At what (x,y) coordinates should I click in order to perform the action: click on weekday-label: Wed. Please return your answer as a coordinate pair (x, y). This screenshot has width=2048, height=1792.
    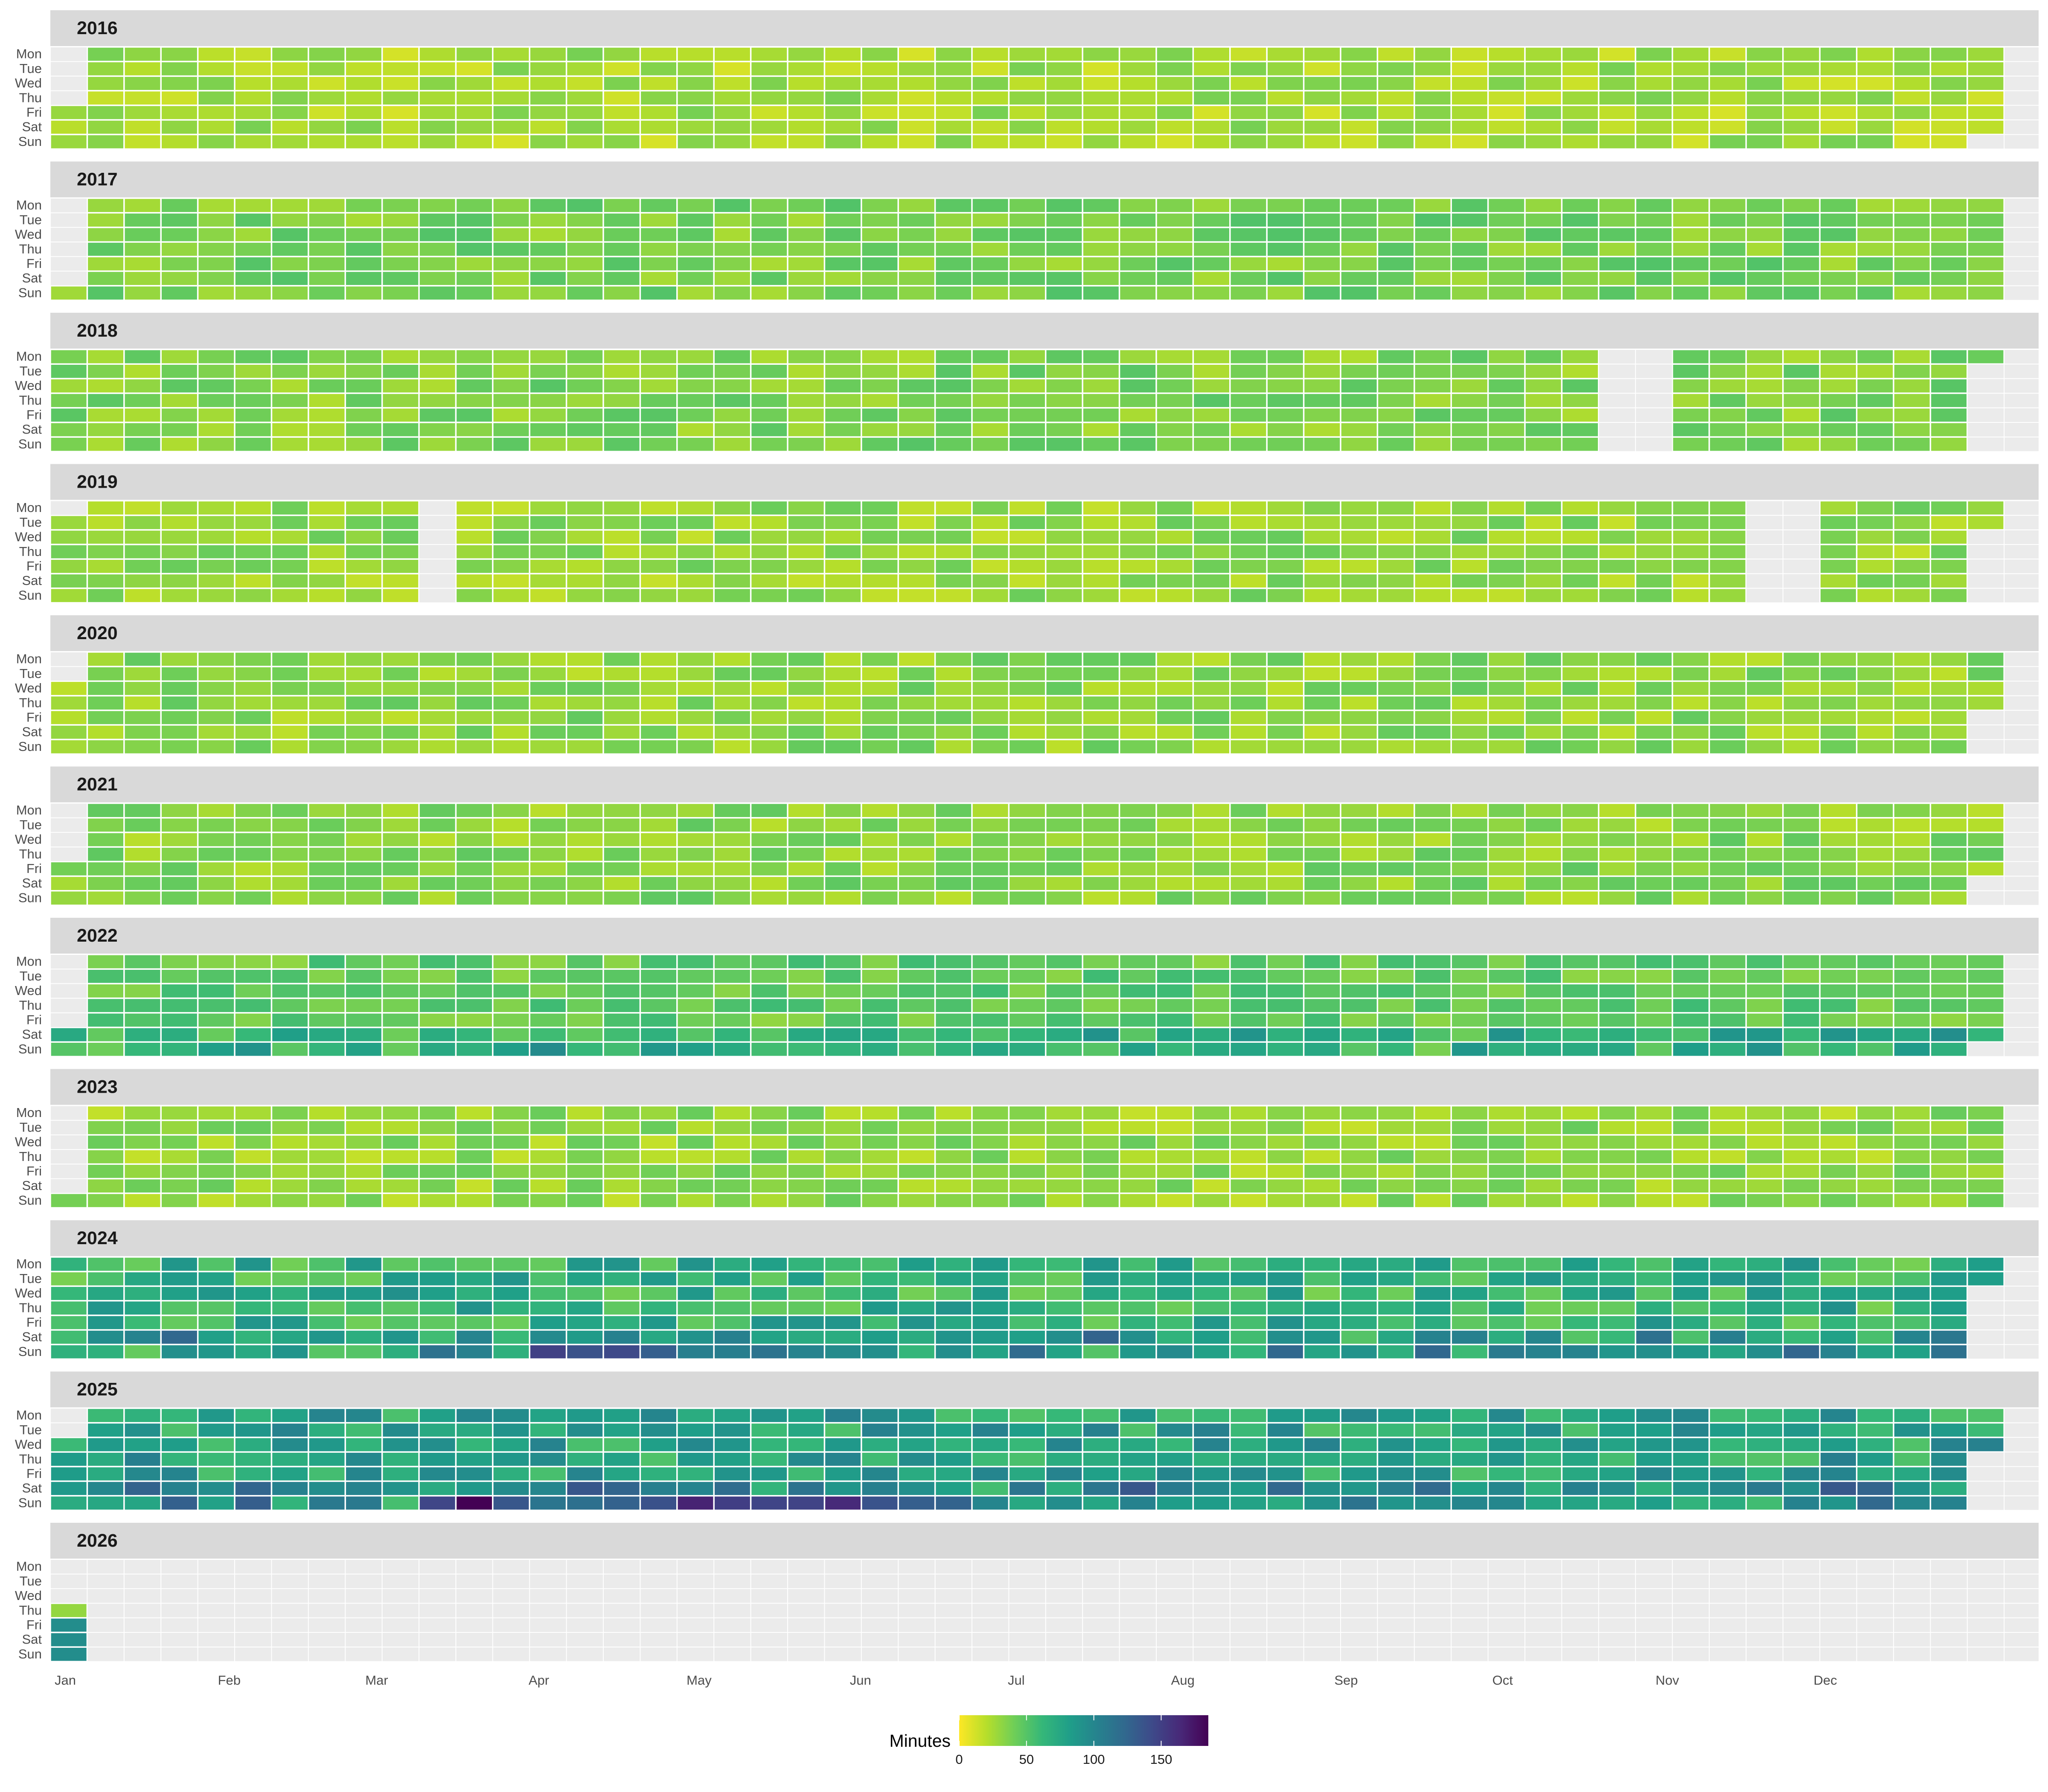
    Looking at the image, I should click on (29, 1595).